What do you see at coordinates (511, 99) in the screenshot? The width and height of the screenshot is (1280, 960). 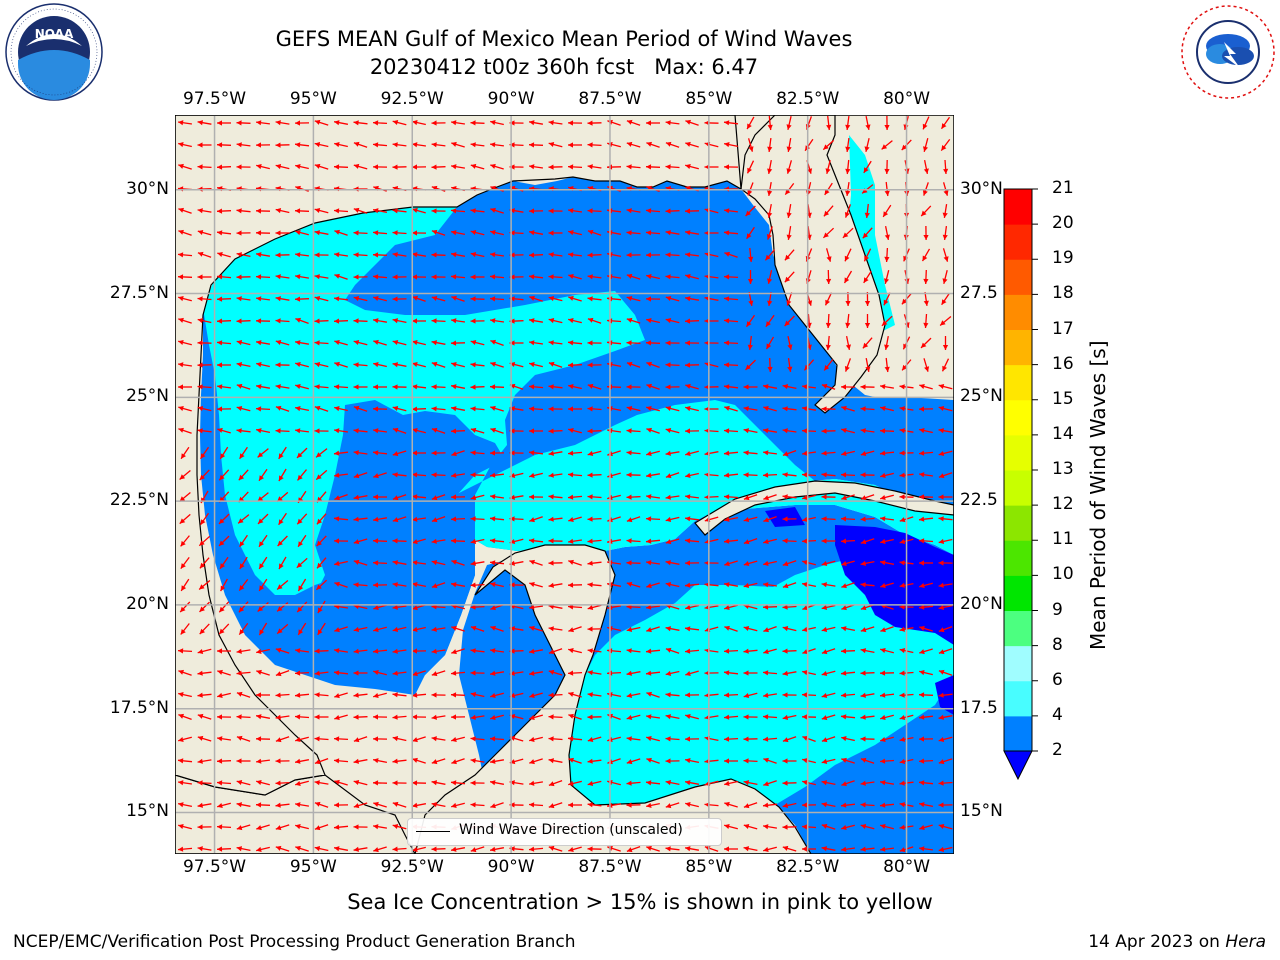 I see `lon-tick-label-top: 90°W` at bounding box center [511, 99].